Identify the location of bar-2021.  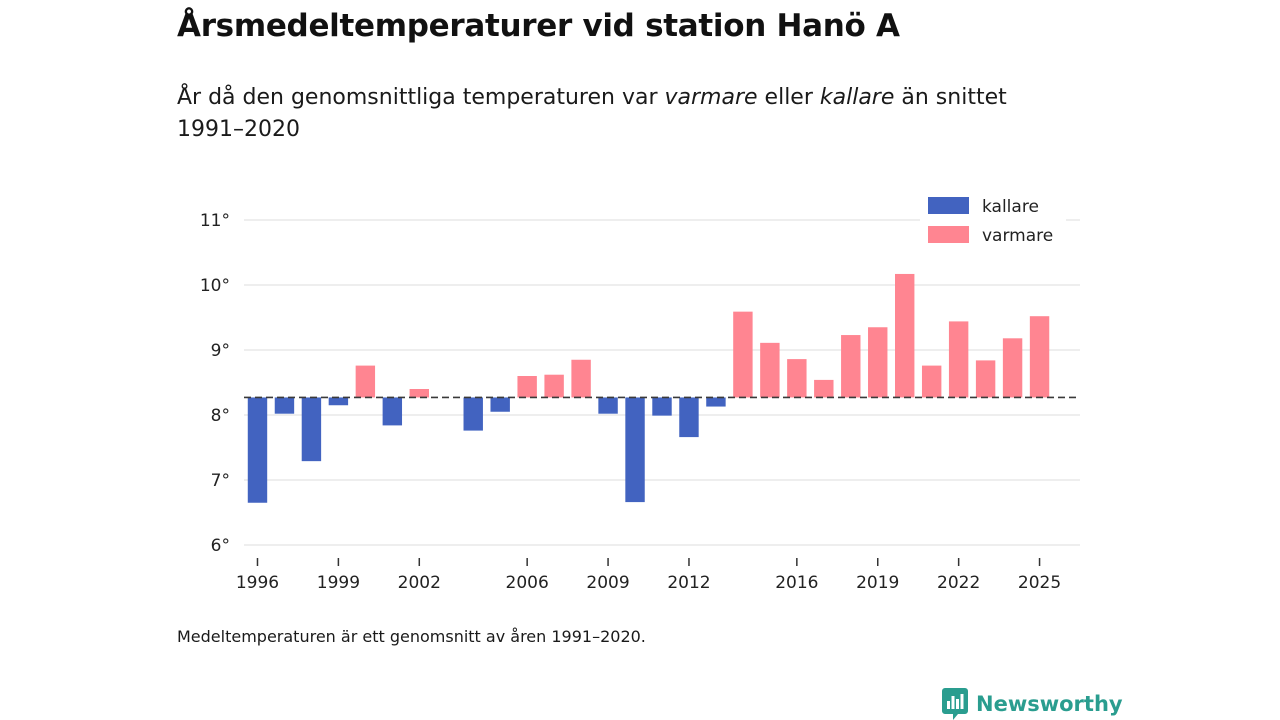
(931, 381).